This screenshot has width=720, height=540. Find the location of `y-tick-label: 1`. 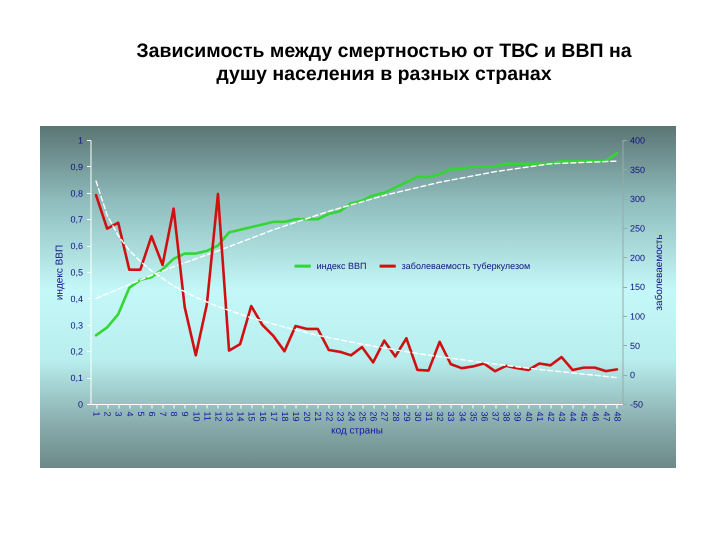

y-tick-label: 1 is located at coordinates (80, 141).